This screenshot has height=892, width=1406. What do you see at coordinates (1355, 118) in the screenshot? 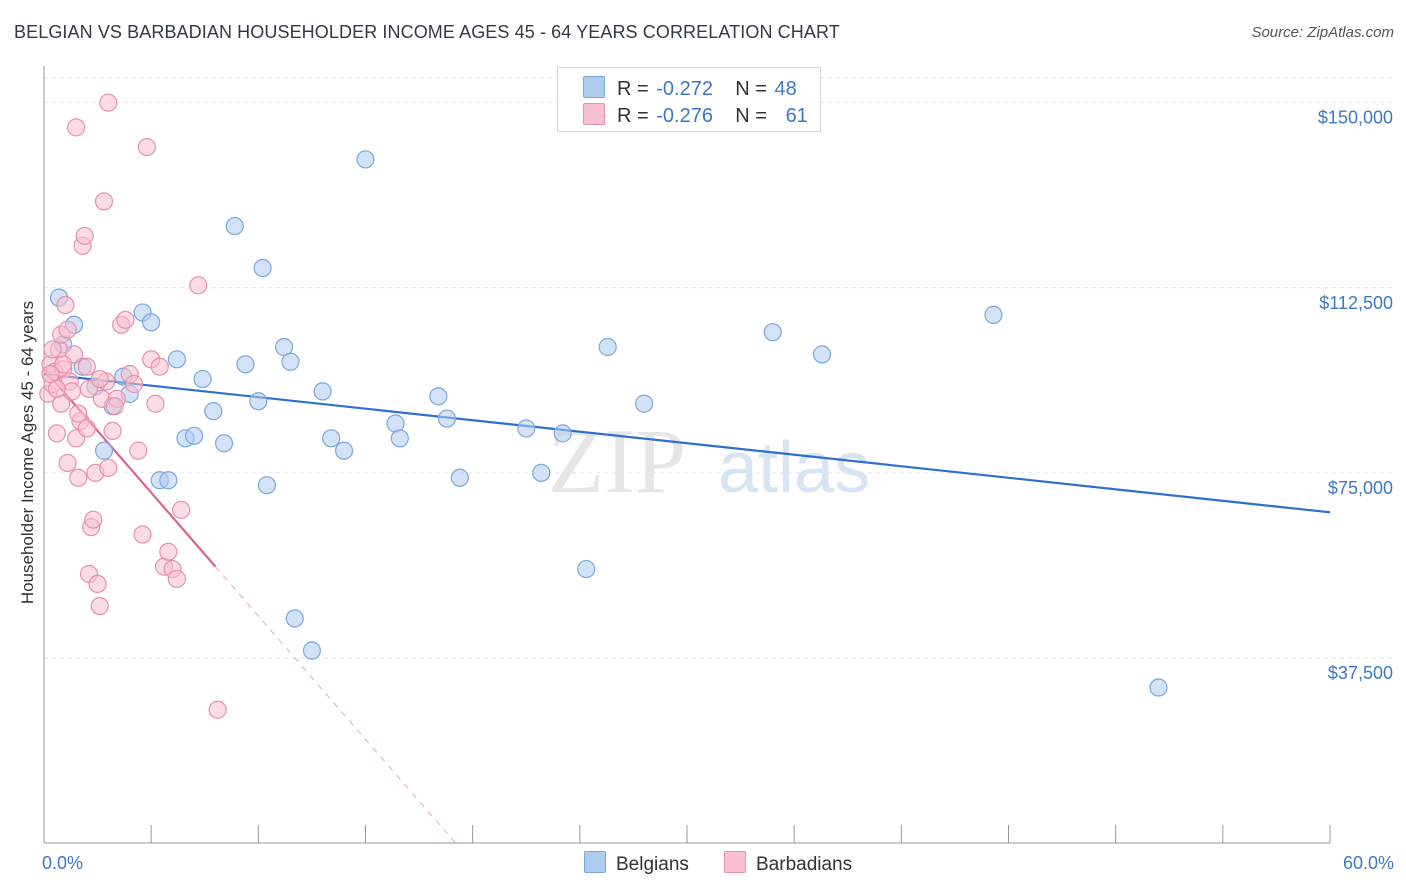
I see `y-tick-label: $150,000` at bounding box center [1355, 118].